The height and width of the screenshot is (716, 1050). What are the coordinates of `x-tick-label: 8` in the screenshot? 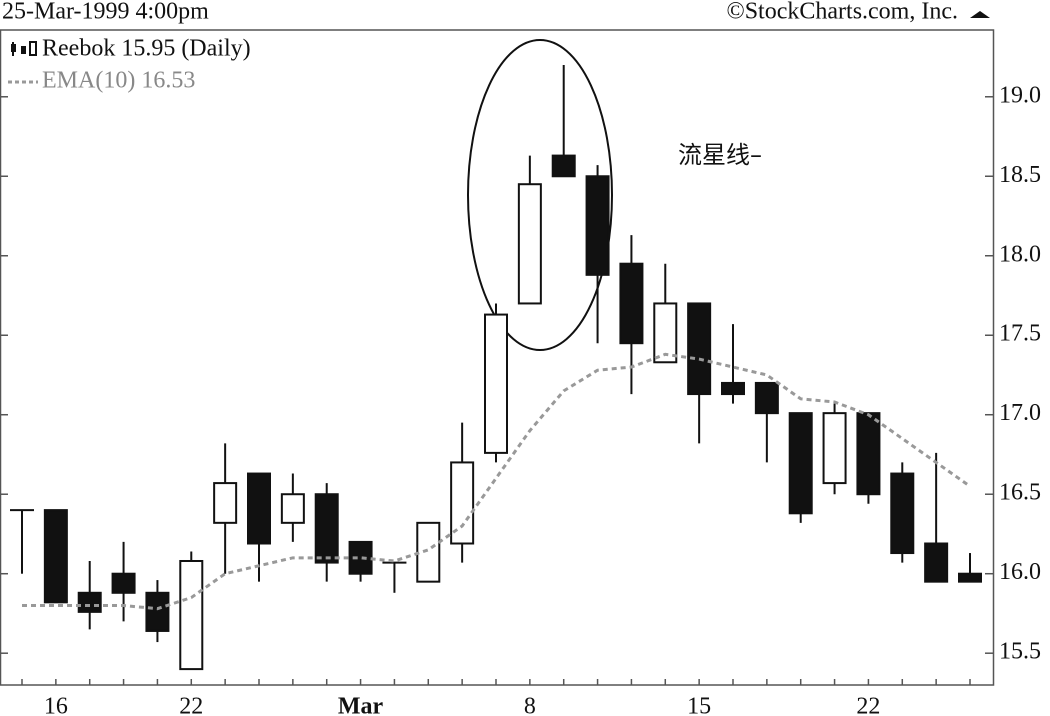 It's located at (530, 705).